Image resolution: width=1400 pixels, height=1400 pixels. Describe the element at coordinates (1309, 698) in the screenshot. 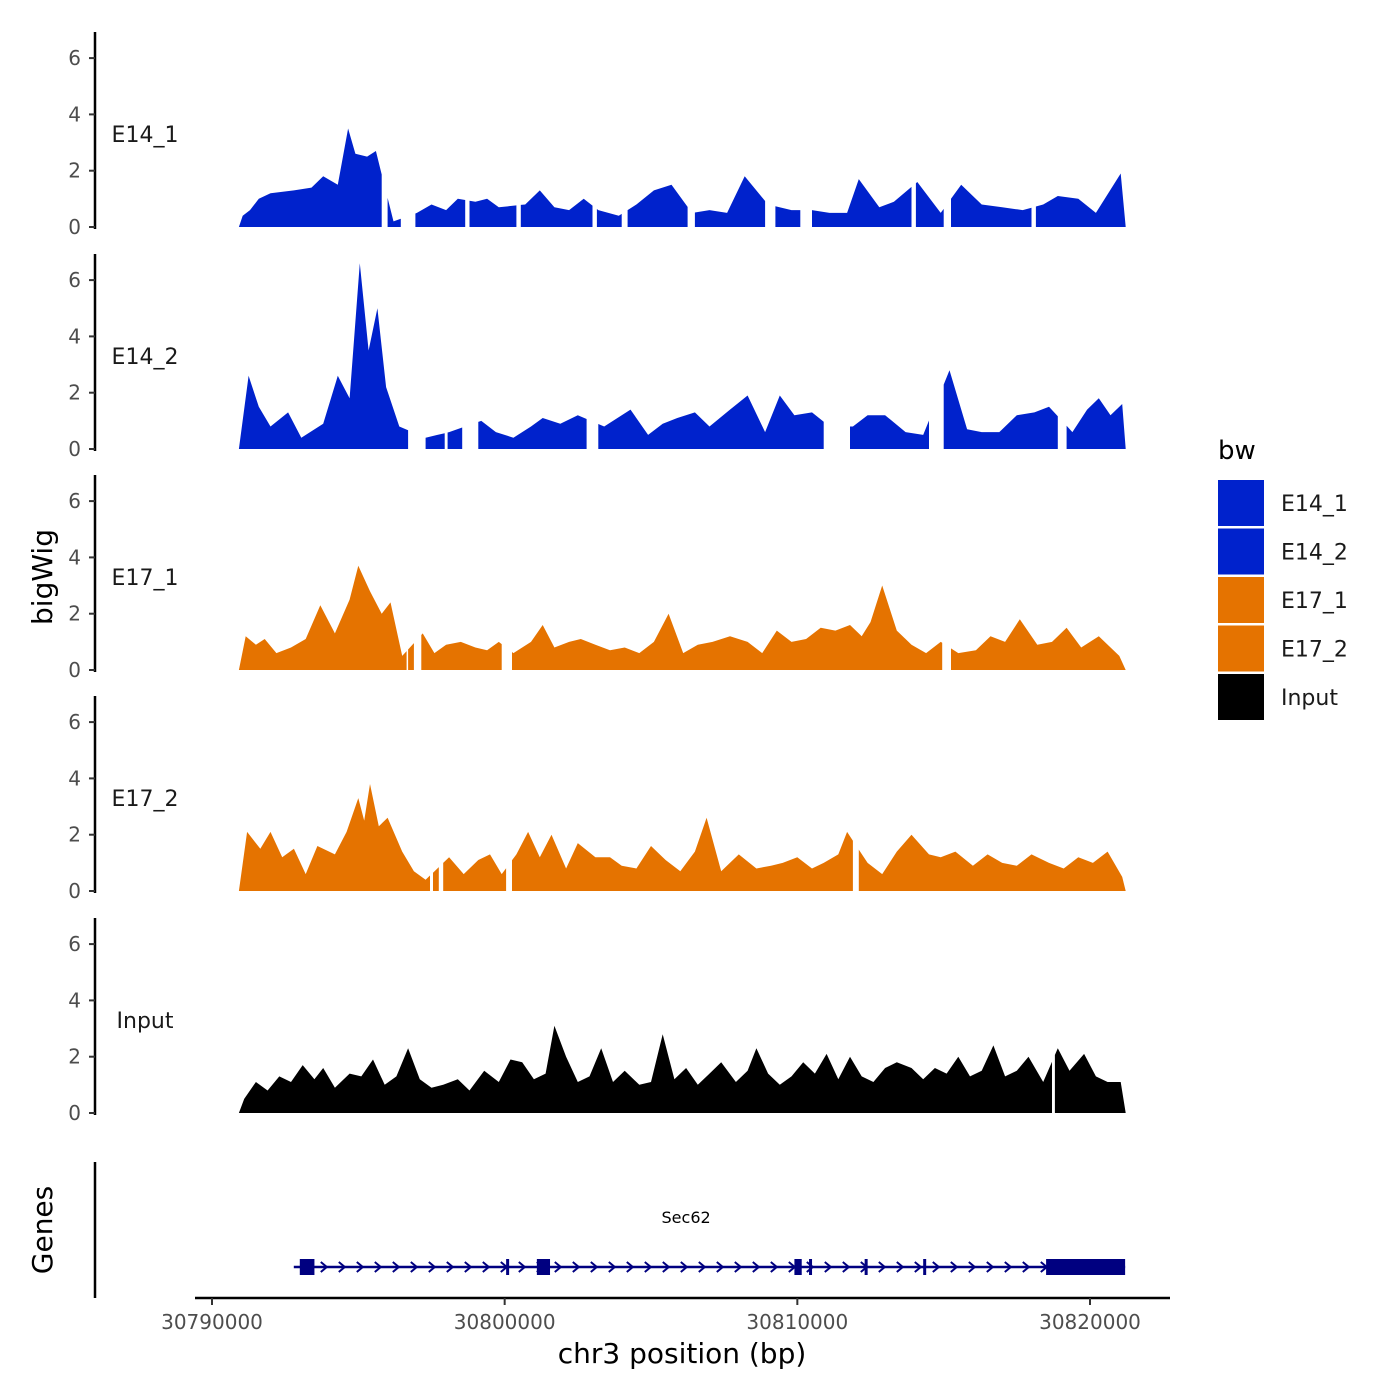

I see `legend-label-Input: Input` at that location.